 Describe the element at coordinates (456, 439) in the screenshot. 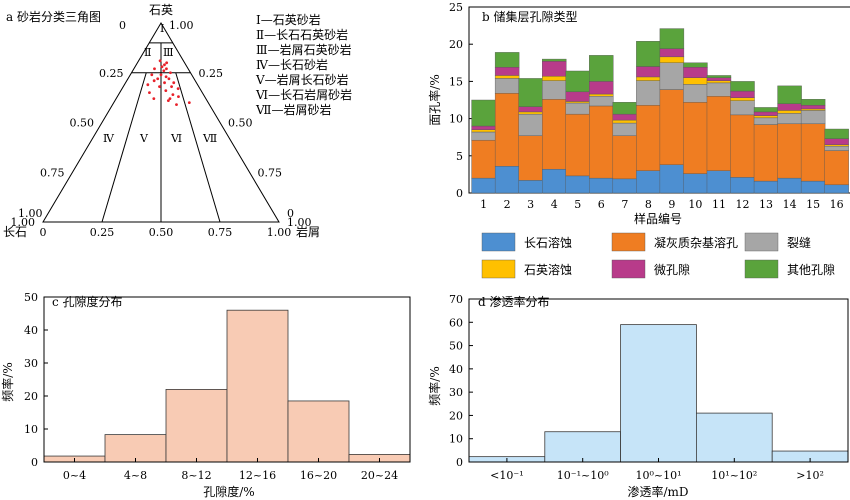

I see `y-tick-label: 10` at that location.